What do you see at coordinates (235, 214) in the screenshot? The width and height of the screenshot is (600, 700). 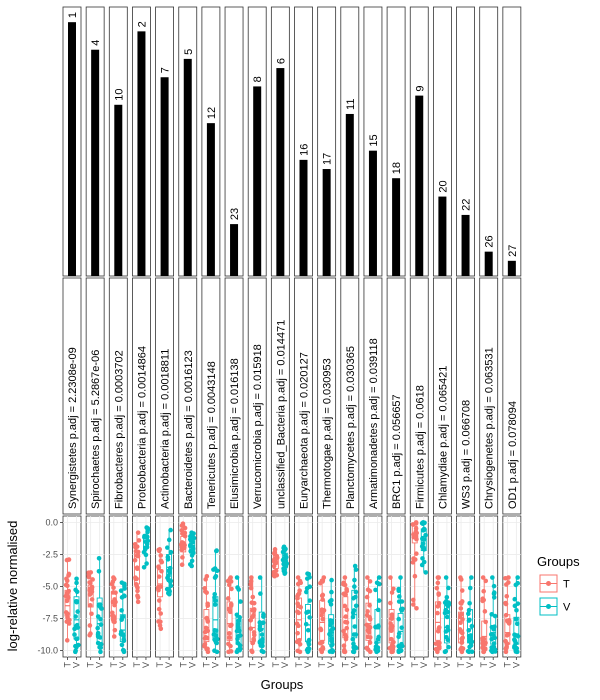 I see `rank-label: 23` at bounding box center [235, 214].